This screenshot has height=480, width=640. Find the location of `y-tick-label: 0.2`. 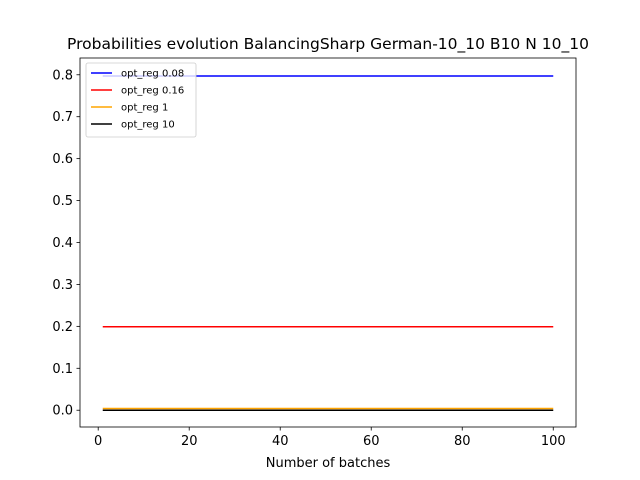

y-tick-label: 0.2 is located at coordinates (62, 327).